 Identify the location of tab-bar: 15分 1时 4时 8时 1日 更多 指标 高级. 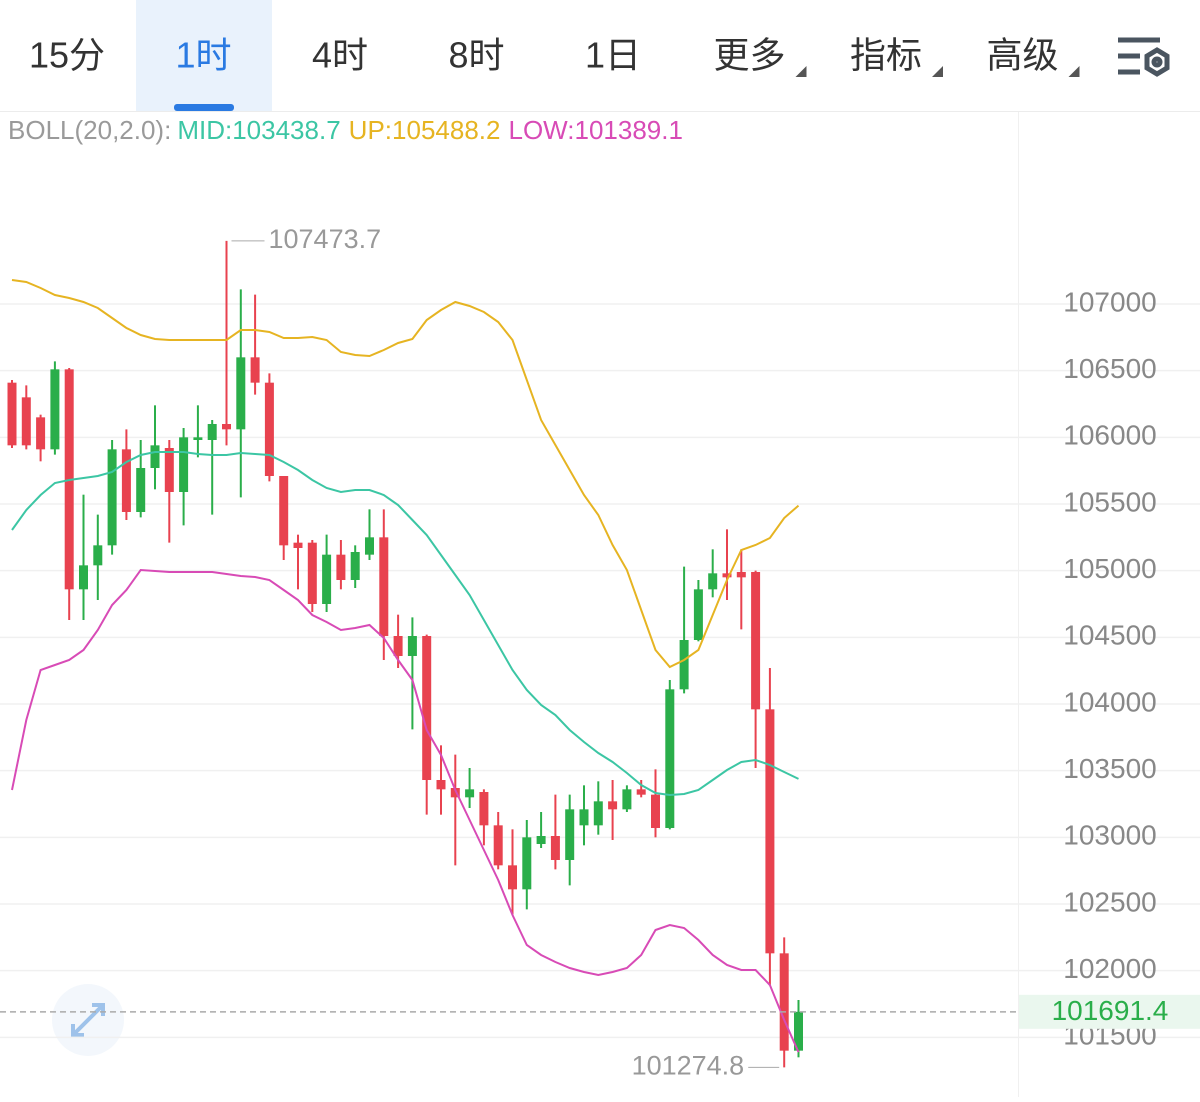
(554, 56).